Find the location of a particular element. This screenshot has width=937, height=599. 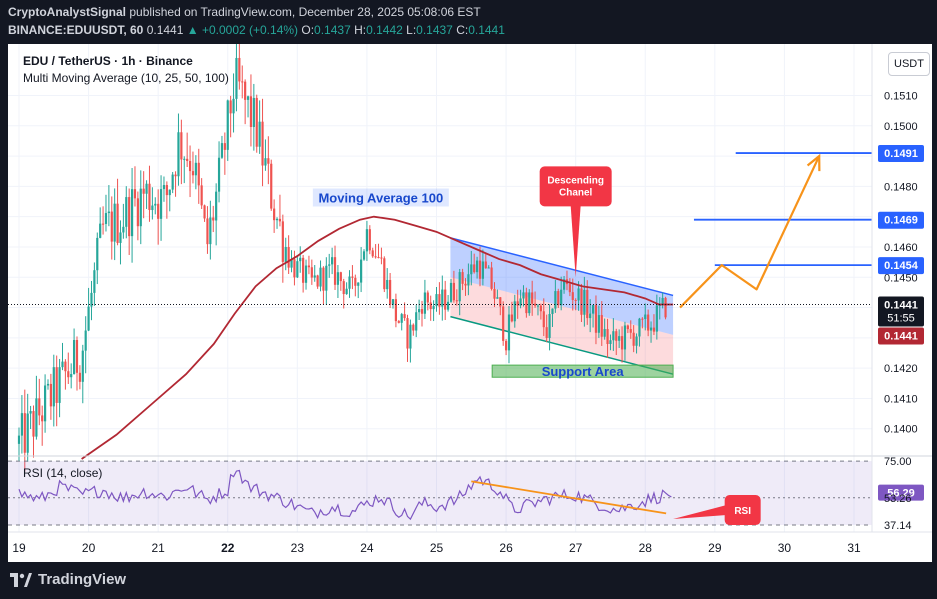

tradingview-logo: TradingView is located at coordinates (68, 579).